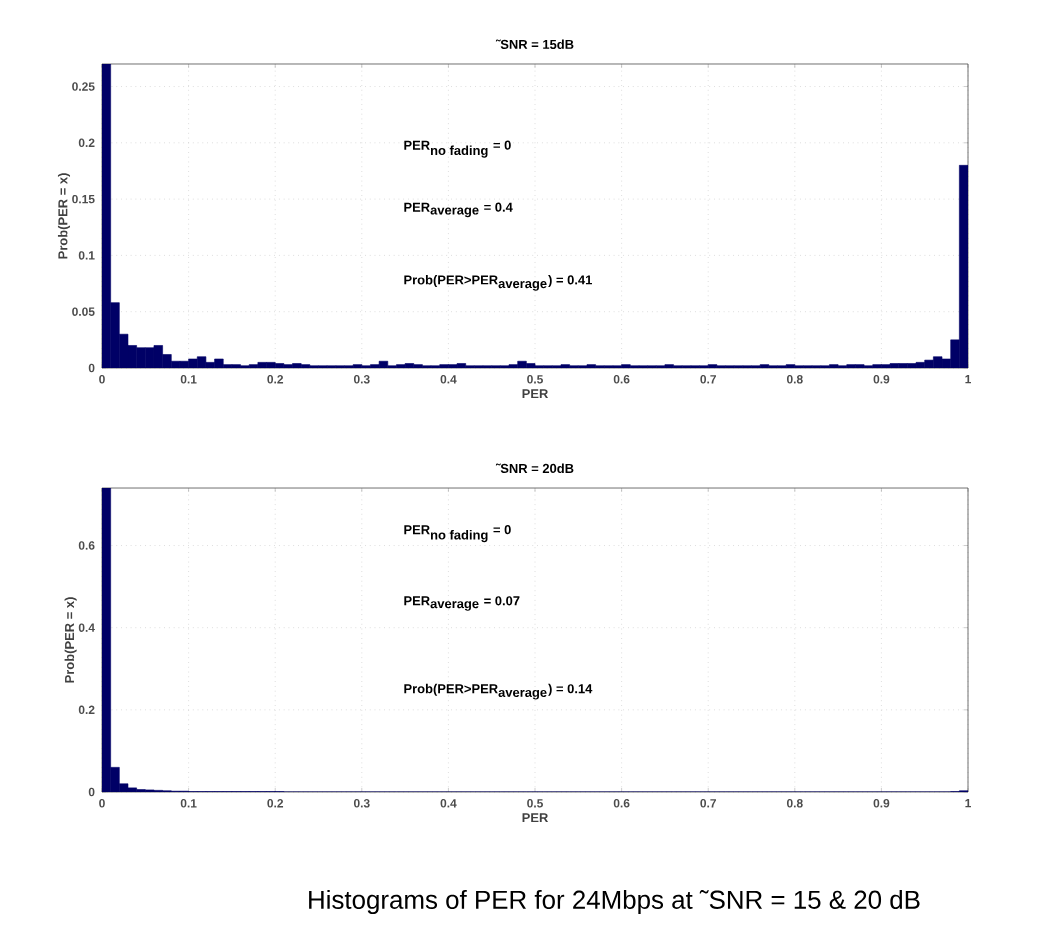 This screenshot has height=948, width=1054. Describe the element at coordinates (498, 691) in the screenshot. I see `annotation: $\mbox{Prob(PER>PER}_{\mbox{average}}\mbox{) = 0.14}$` at that location.